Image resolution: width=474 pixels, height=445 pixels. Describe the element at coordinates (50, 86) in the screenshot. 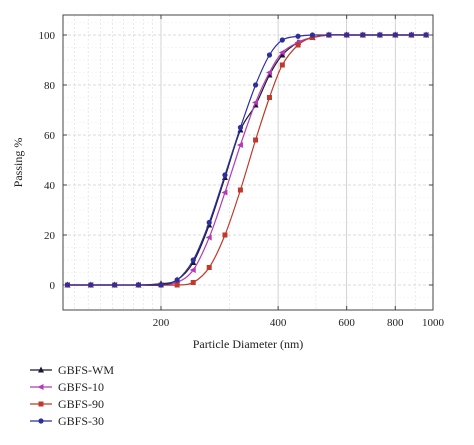

I see `y-tick-label: 80` at that location.